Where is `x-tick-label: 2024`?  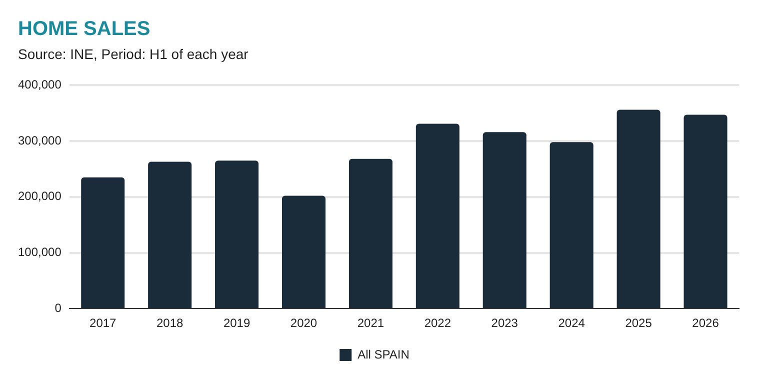
x-tick-label: 2024 is located at coordinates (572, 323).